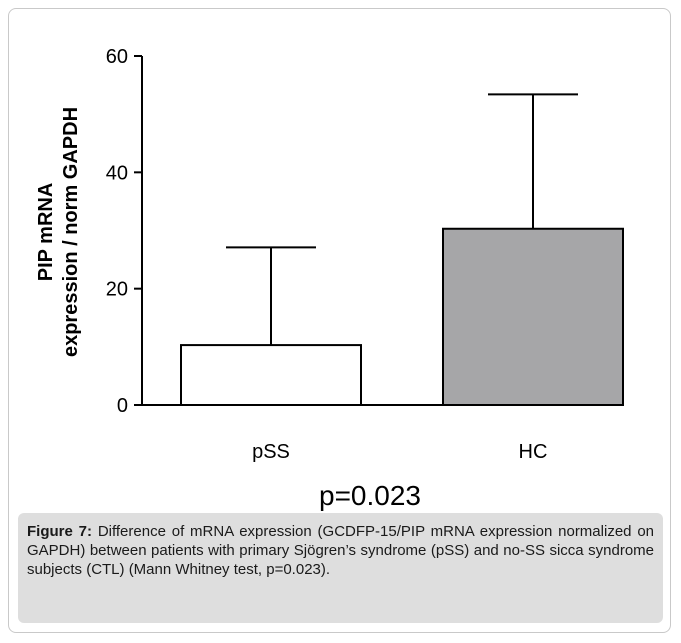  I want to click on bar-pss, so click(271, 375).